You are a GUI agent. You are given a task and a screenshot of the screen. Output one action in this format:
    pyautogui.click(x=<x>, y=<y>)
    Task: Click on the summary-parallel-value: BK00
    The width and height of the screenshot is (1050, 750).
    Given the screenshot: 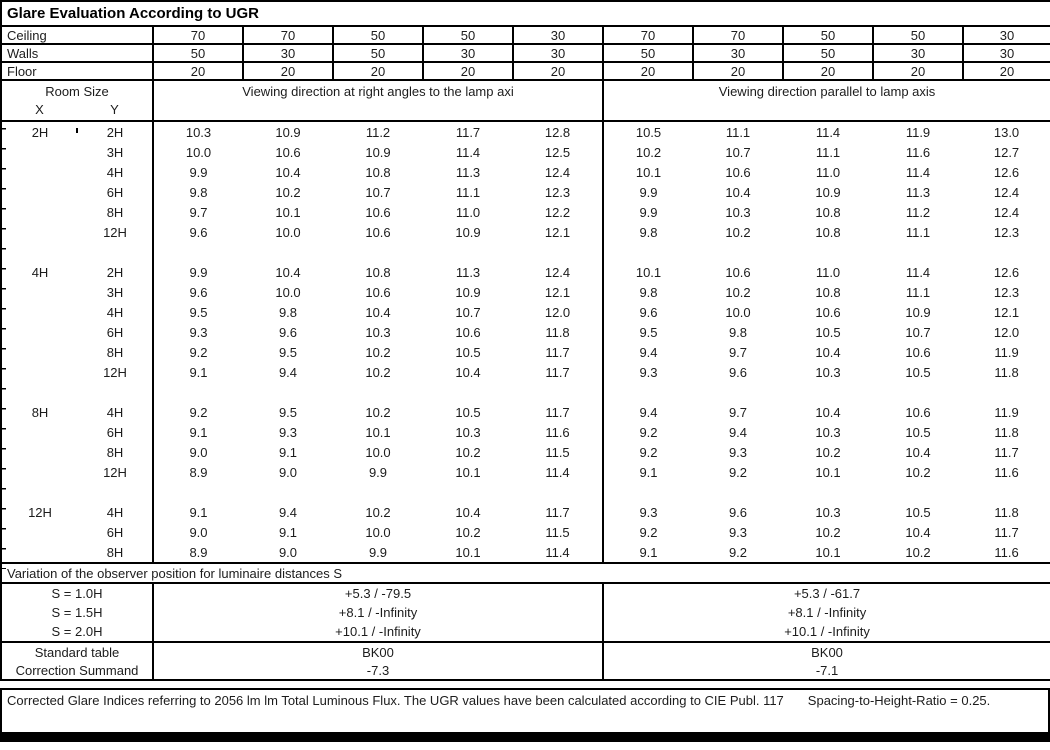 What is the action you would take?
    pyautogui.click(x=827, y=652)
    